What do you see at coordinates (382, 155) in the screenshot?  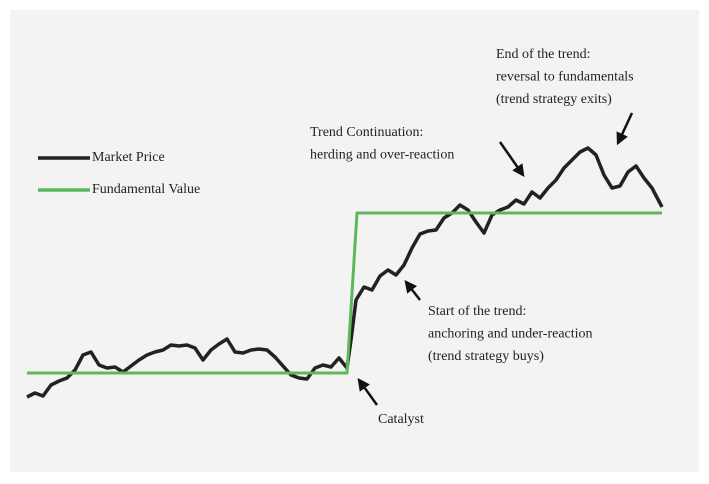 I see `annotation: herding and over-reaction` at bounding box center [382, 155].